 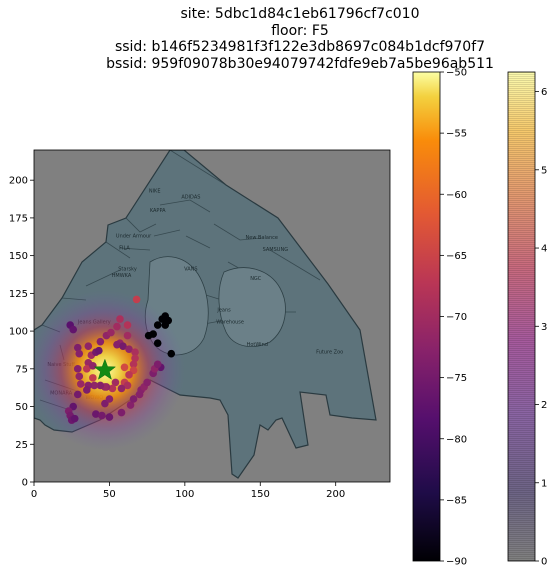 What do you see at coordinates (34, 494) in the screenshot?
I see `x-tick-label: 0` at bounding box center [34, 494].